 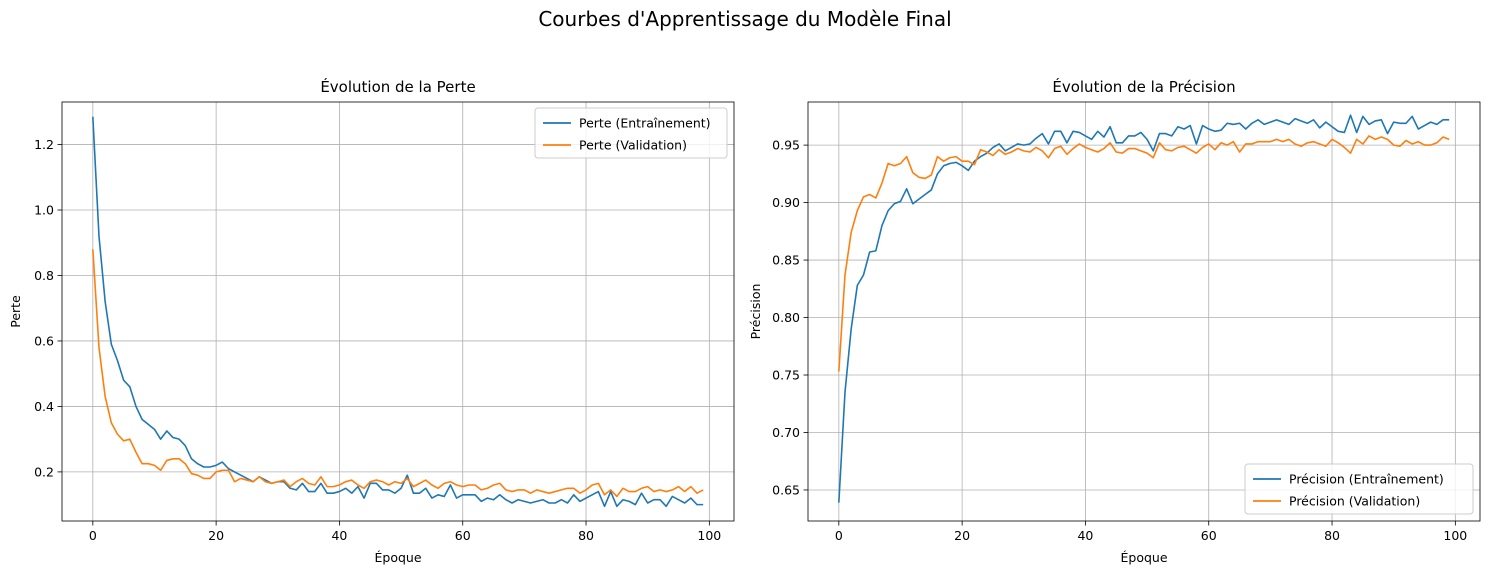 What do you see at coordinates (631, 133) in the screenshot?
I see `legend: Perte (Entraînement) Perte (Validation)` at bounding box center [631, 133].